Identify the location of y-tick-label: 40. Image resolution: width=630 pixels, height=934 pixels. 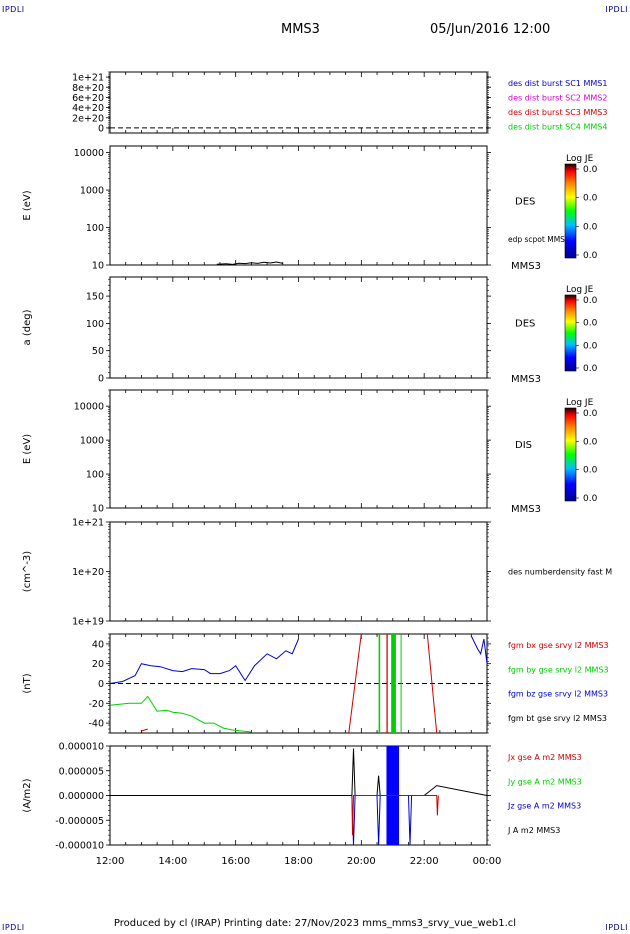
(98, 644).